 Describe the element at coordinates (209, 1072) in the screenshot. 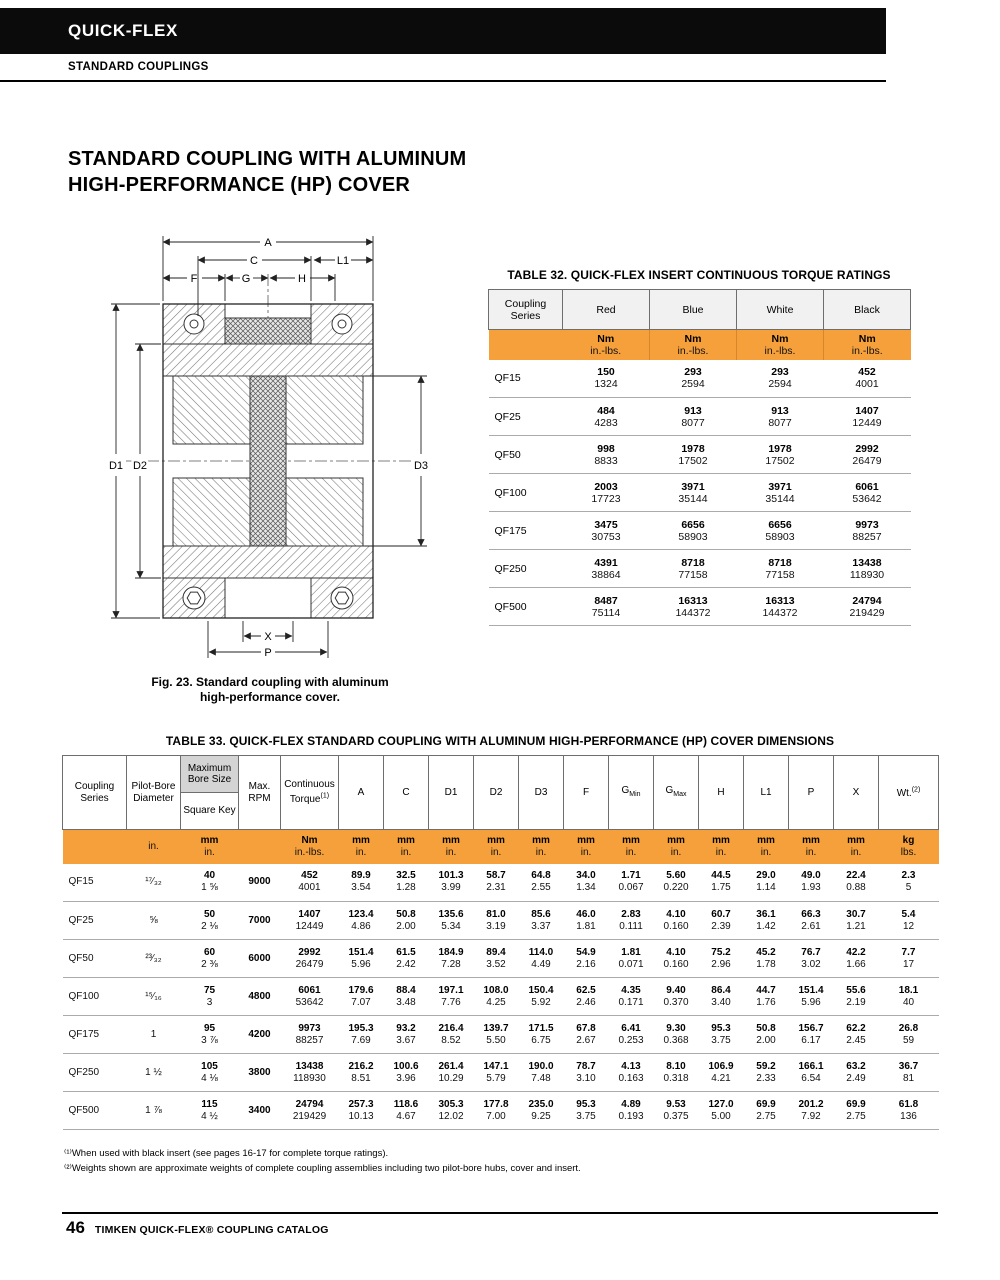

I see `t33-cell-max-bore: 105 4 ⅛` at that location.